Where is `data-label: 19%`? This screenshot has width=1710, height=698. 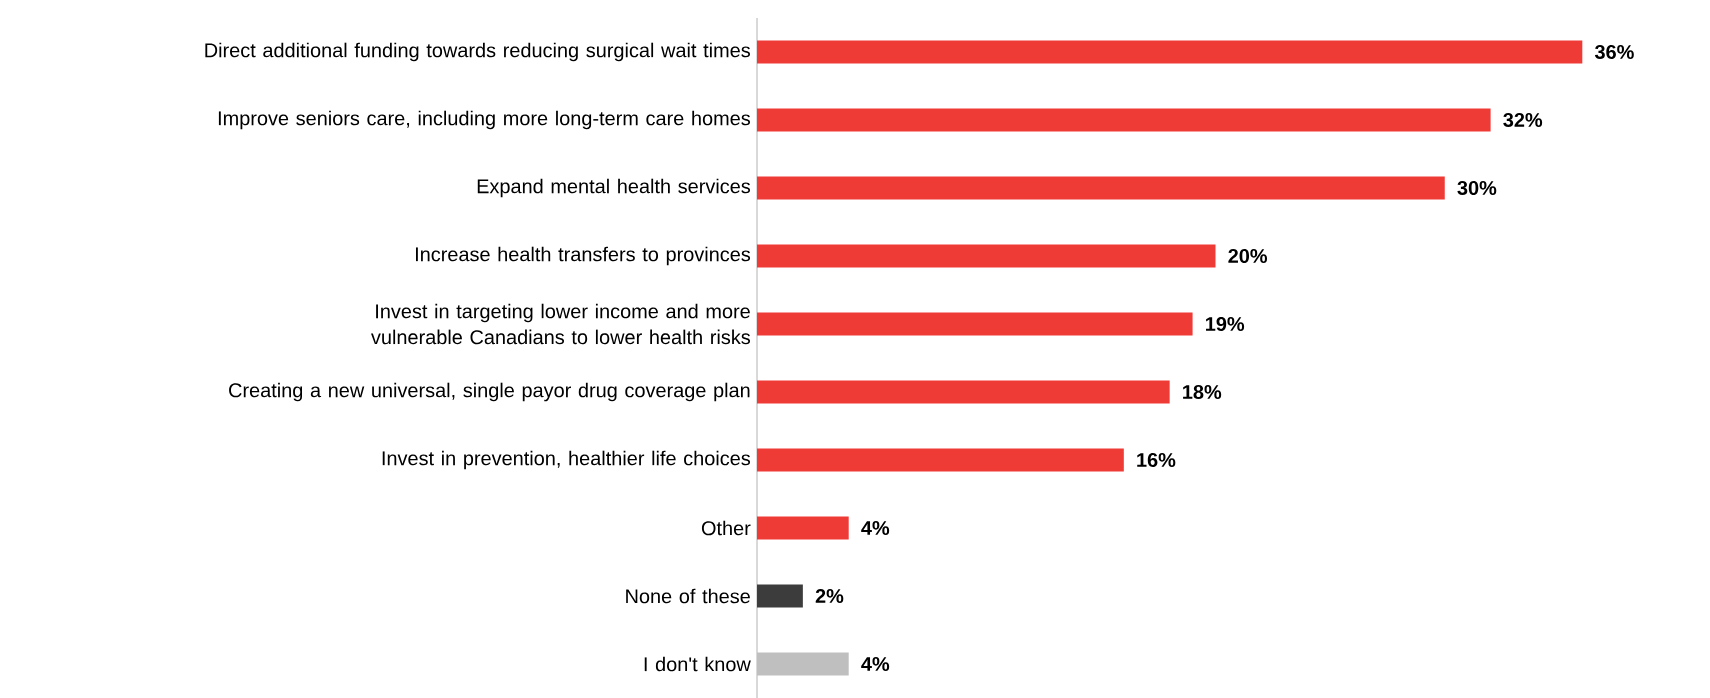 data-label: 19% is located at coordinates (1225, 324).